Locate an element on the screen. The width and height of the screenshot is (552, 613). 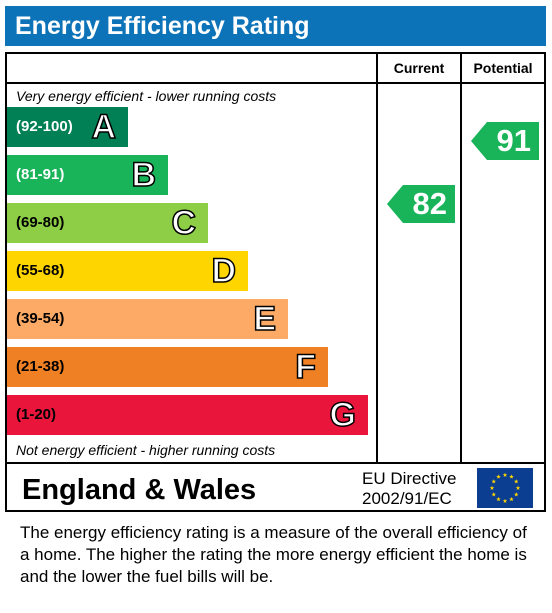
band-range-label: (39-54) is located at coordinates (40, 318).